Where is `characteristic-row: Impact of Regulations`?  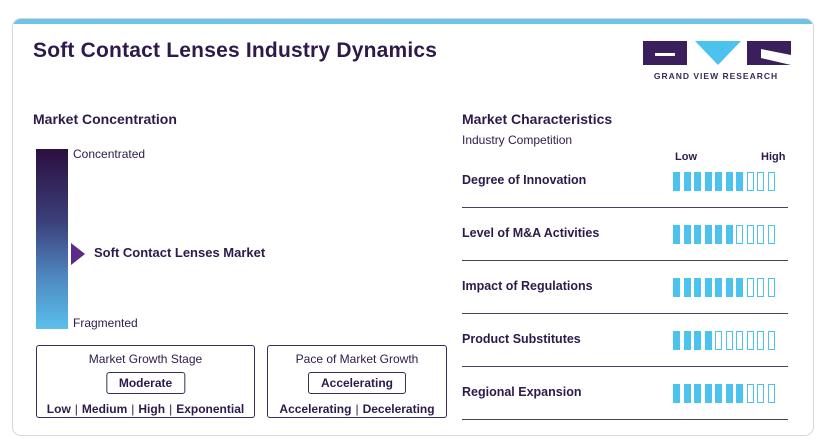
characteristic-row: Impact of Regulations is located at coordinates (625, 287).